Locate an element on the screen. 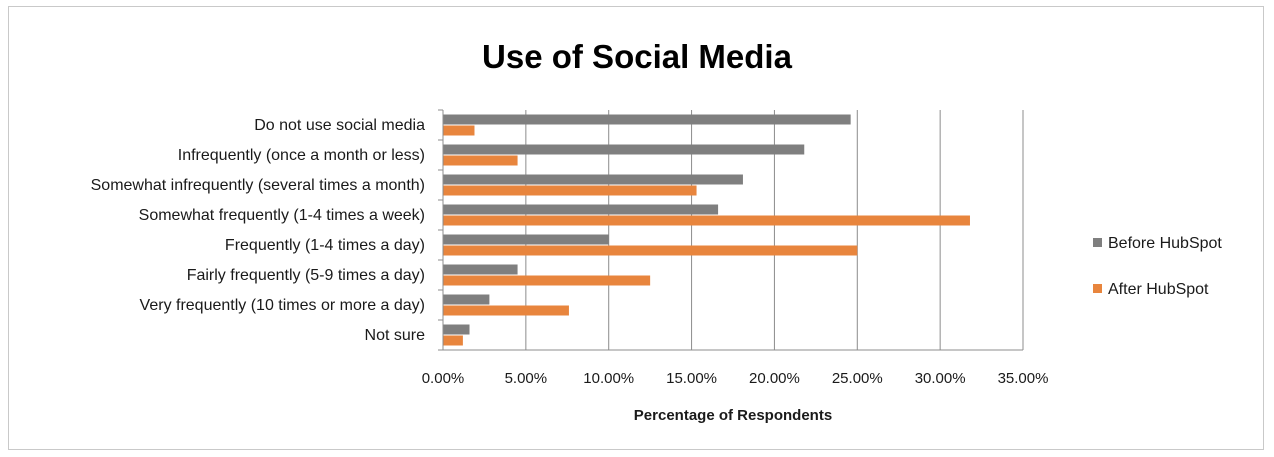 The height and width of the screenshot is (457, 1274). legend-swatch-after is located at coordinates (1097, 288).